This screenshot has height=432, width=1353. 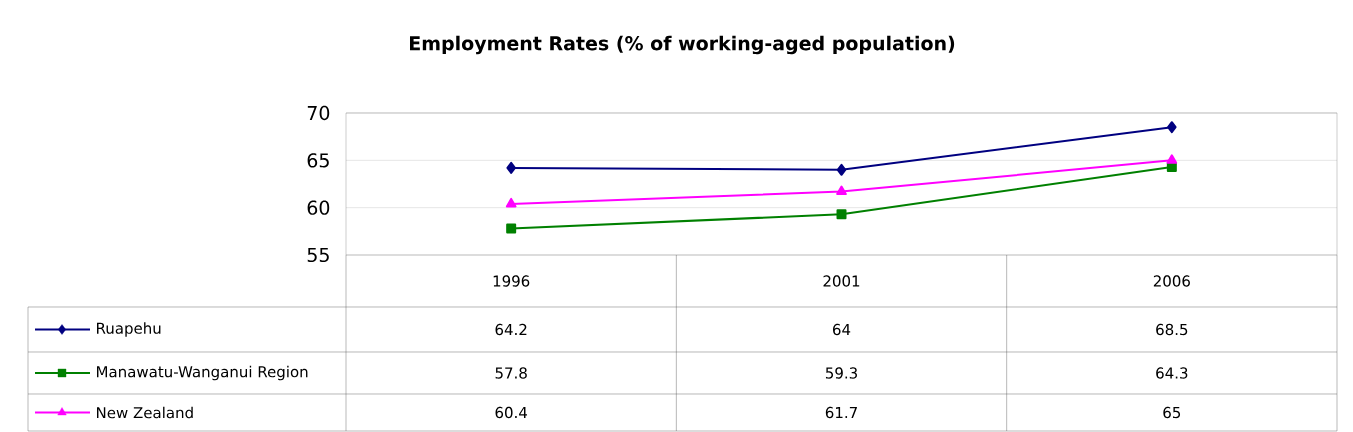 I want to click on data-label: 59.3, so click(x=841, y=373).